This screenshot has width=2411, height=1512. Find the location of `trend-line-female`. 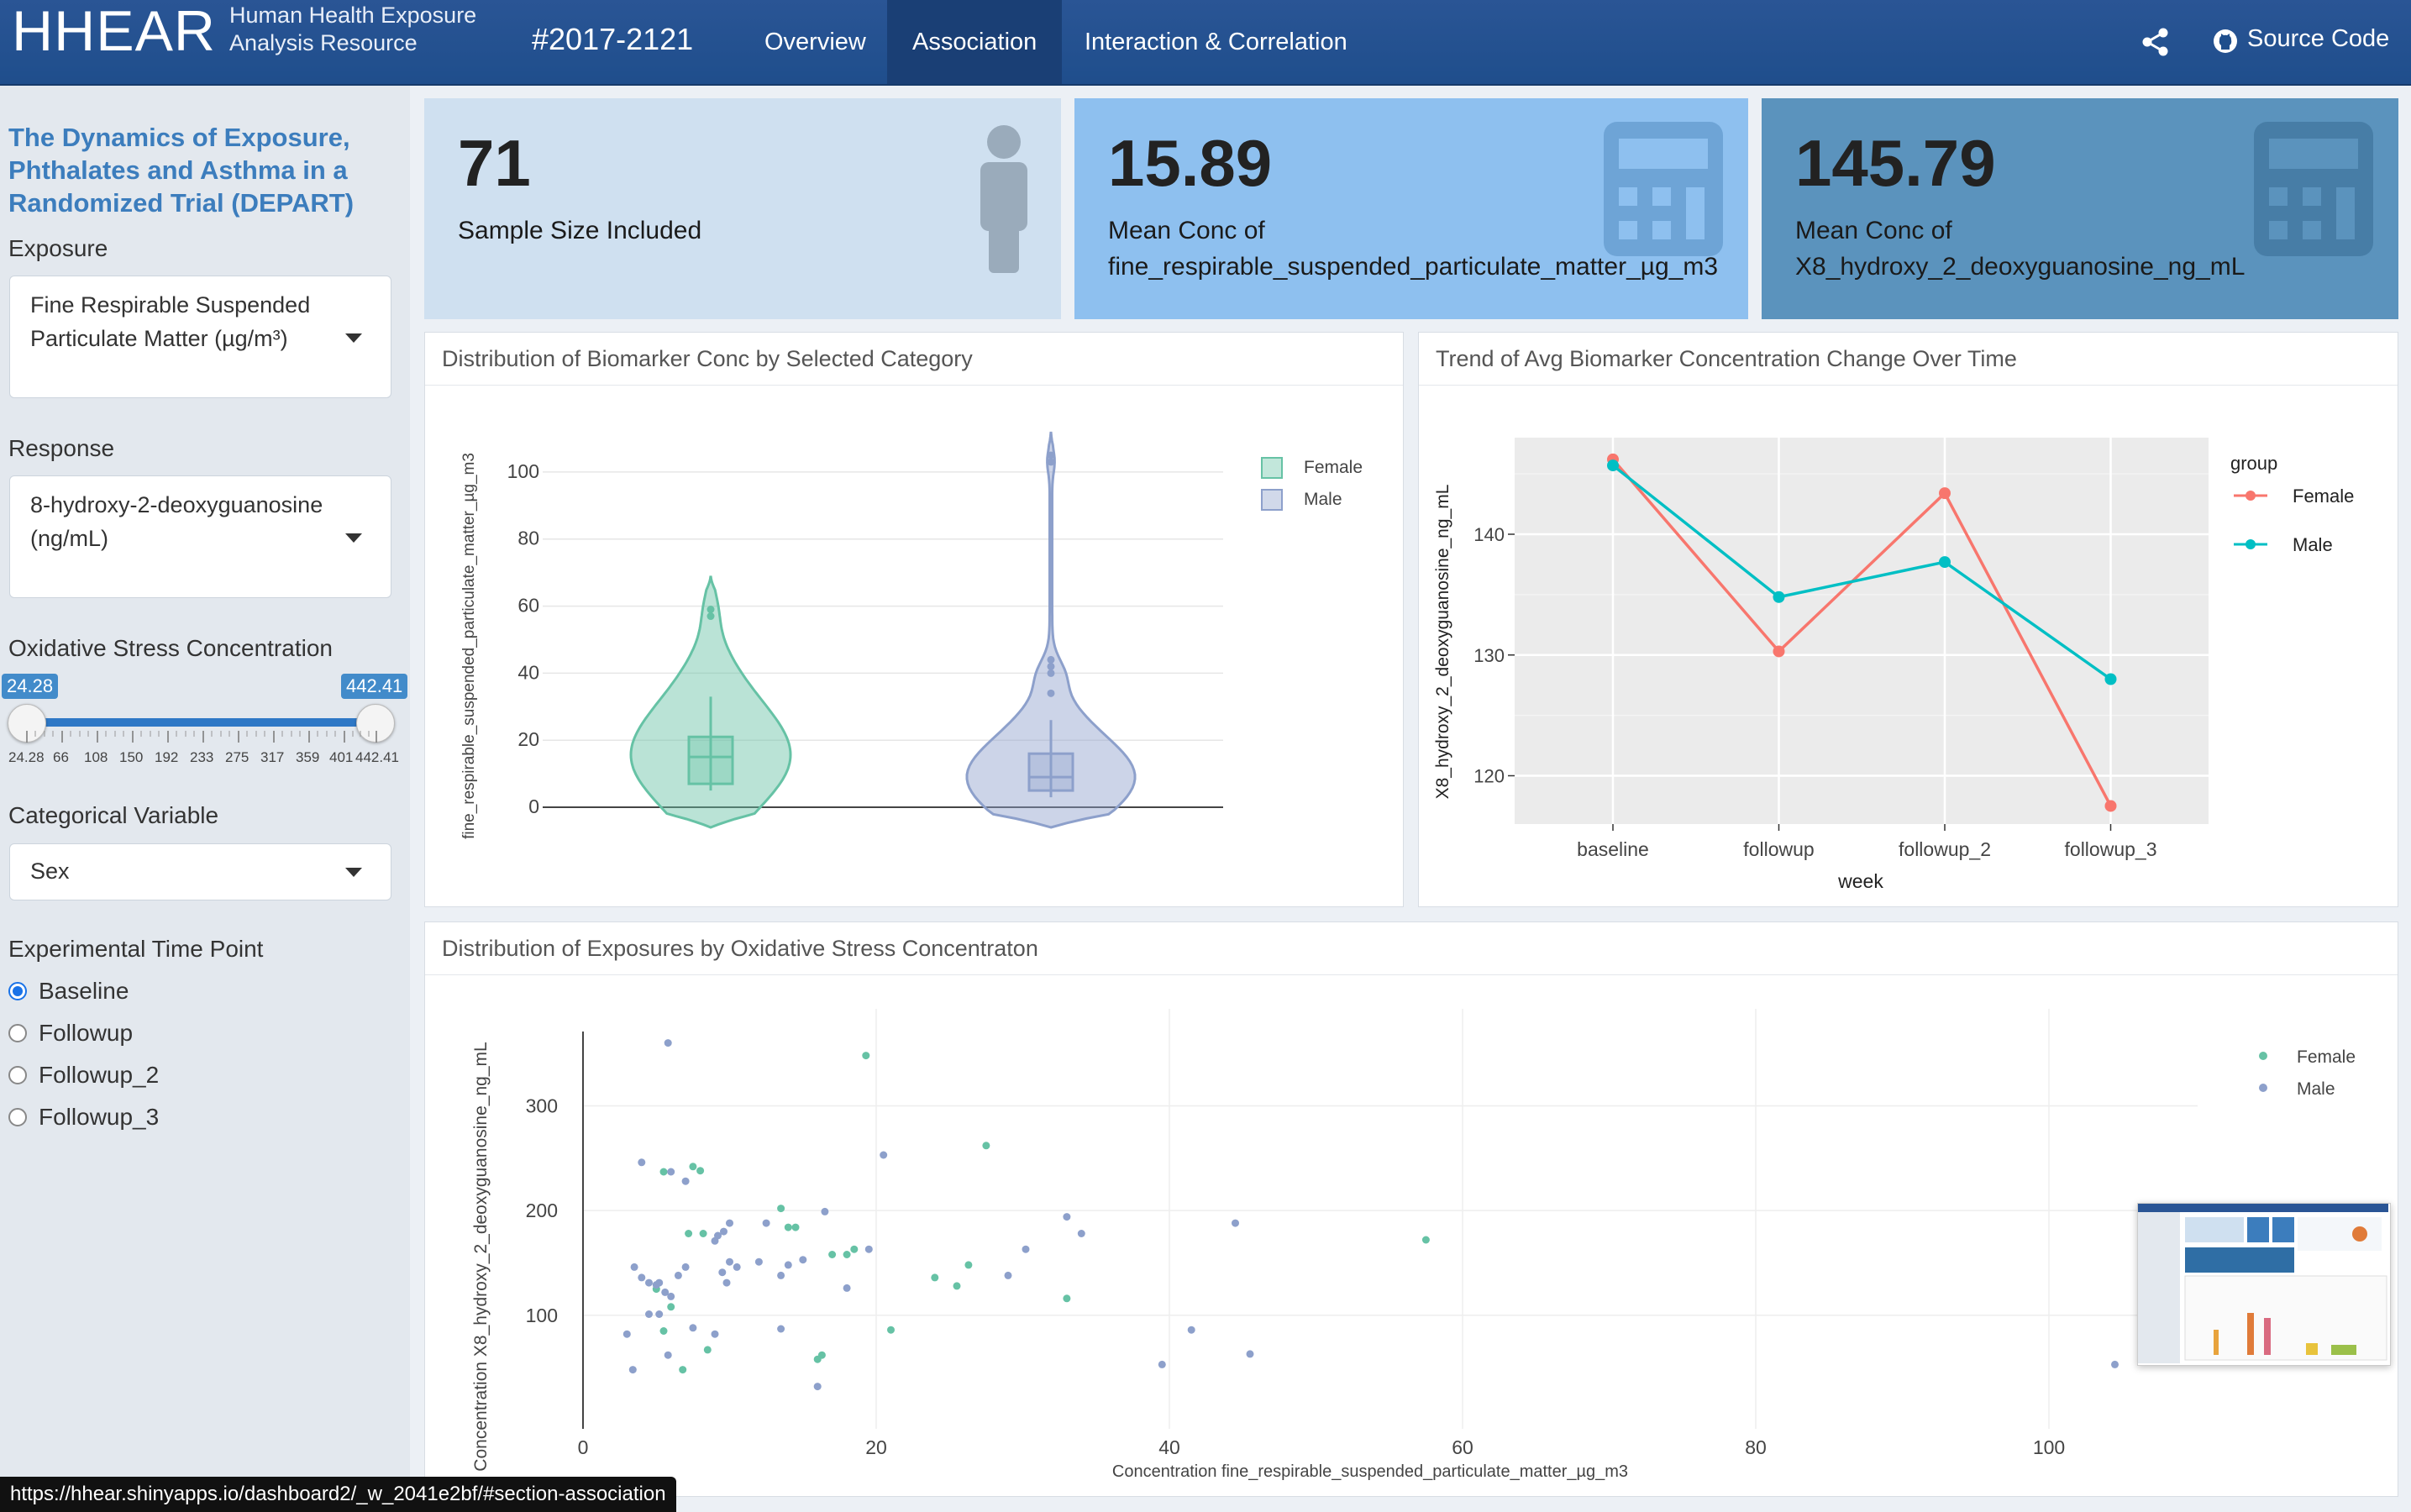

trend-line-female is located at coordinates (1862, 632).